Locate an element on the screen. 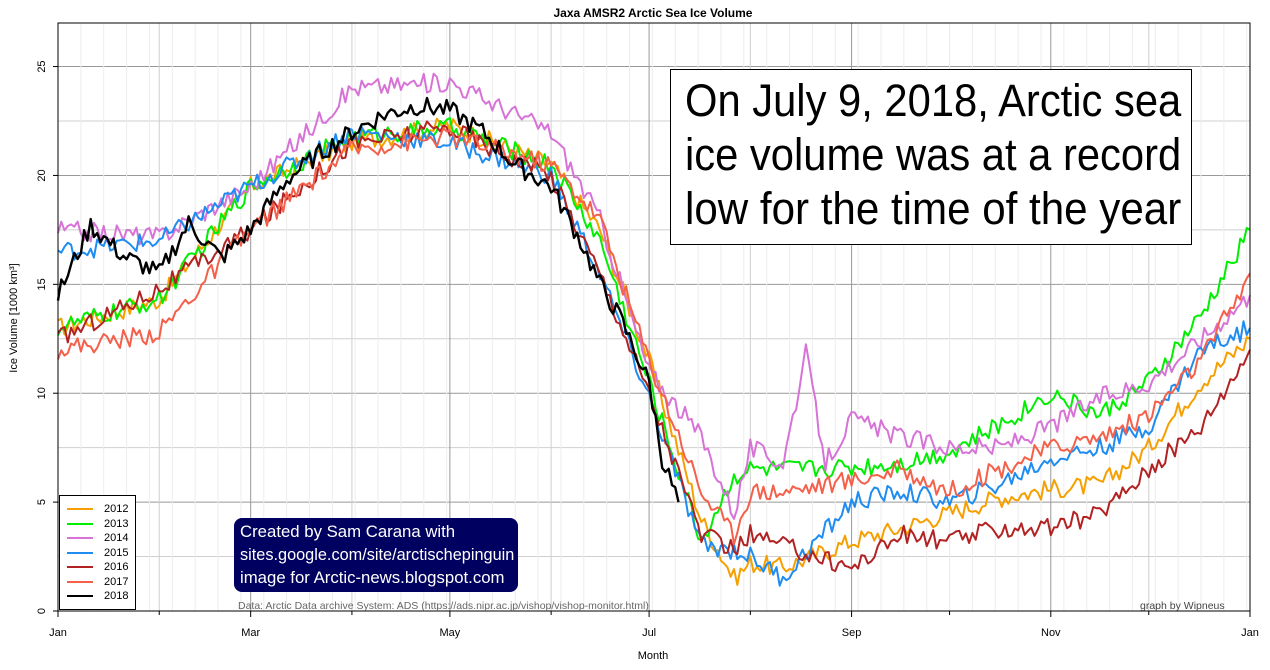  y-tick-label: 5 is located at coordinates (42, 502).